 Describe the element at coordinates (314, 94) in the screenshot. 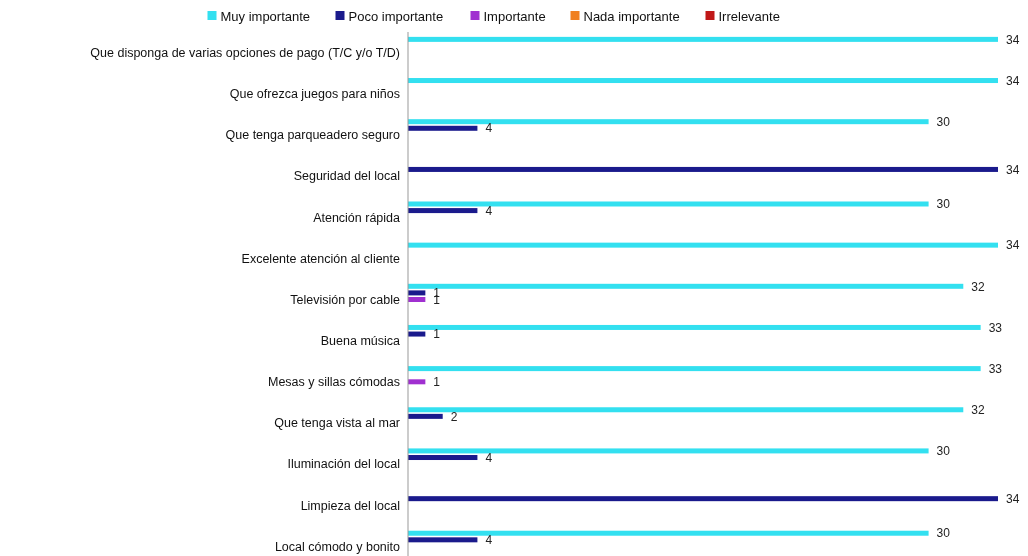

I see `y-tick-label: Que ofrezca juegos para niños` at that location.